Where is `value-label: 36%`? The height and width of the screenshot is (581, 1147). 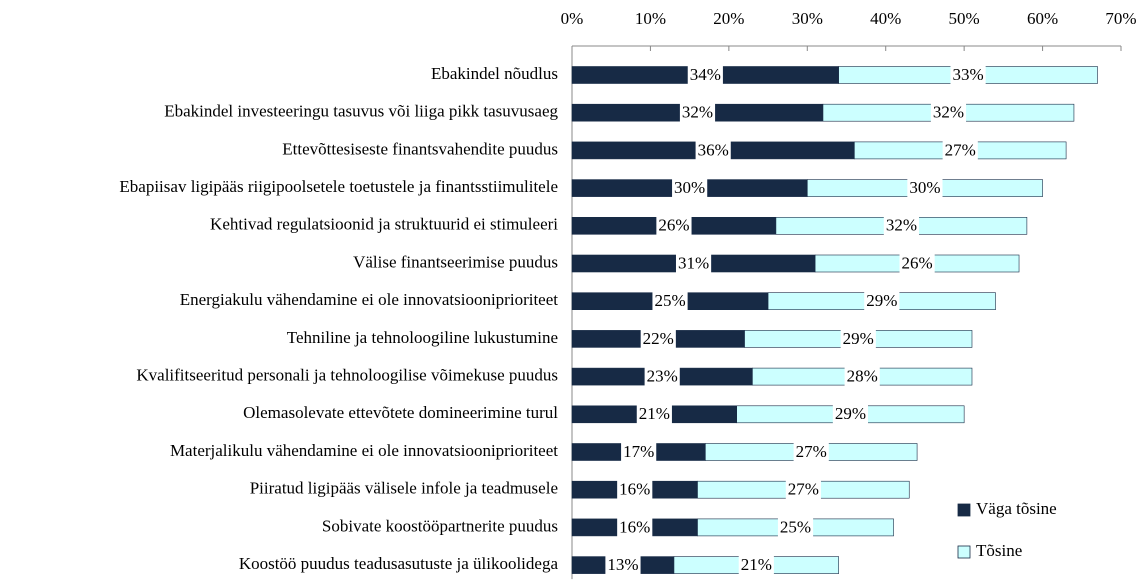
value-label: 36% is located at coordinates (713, 149).